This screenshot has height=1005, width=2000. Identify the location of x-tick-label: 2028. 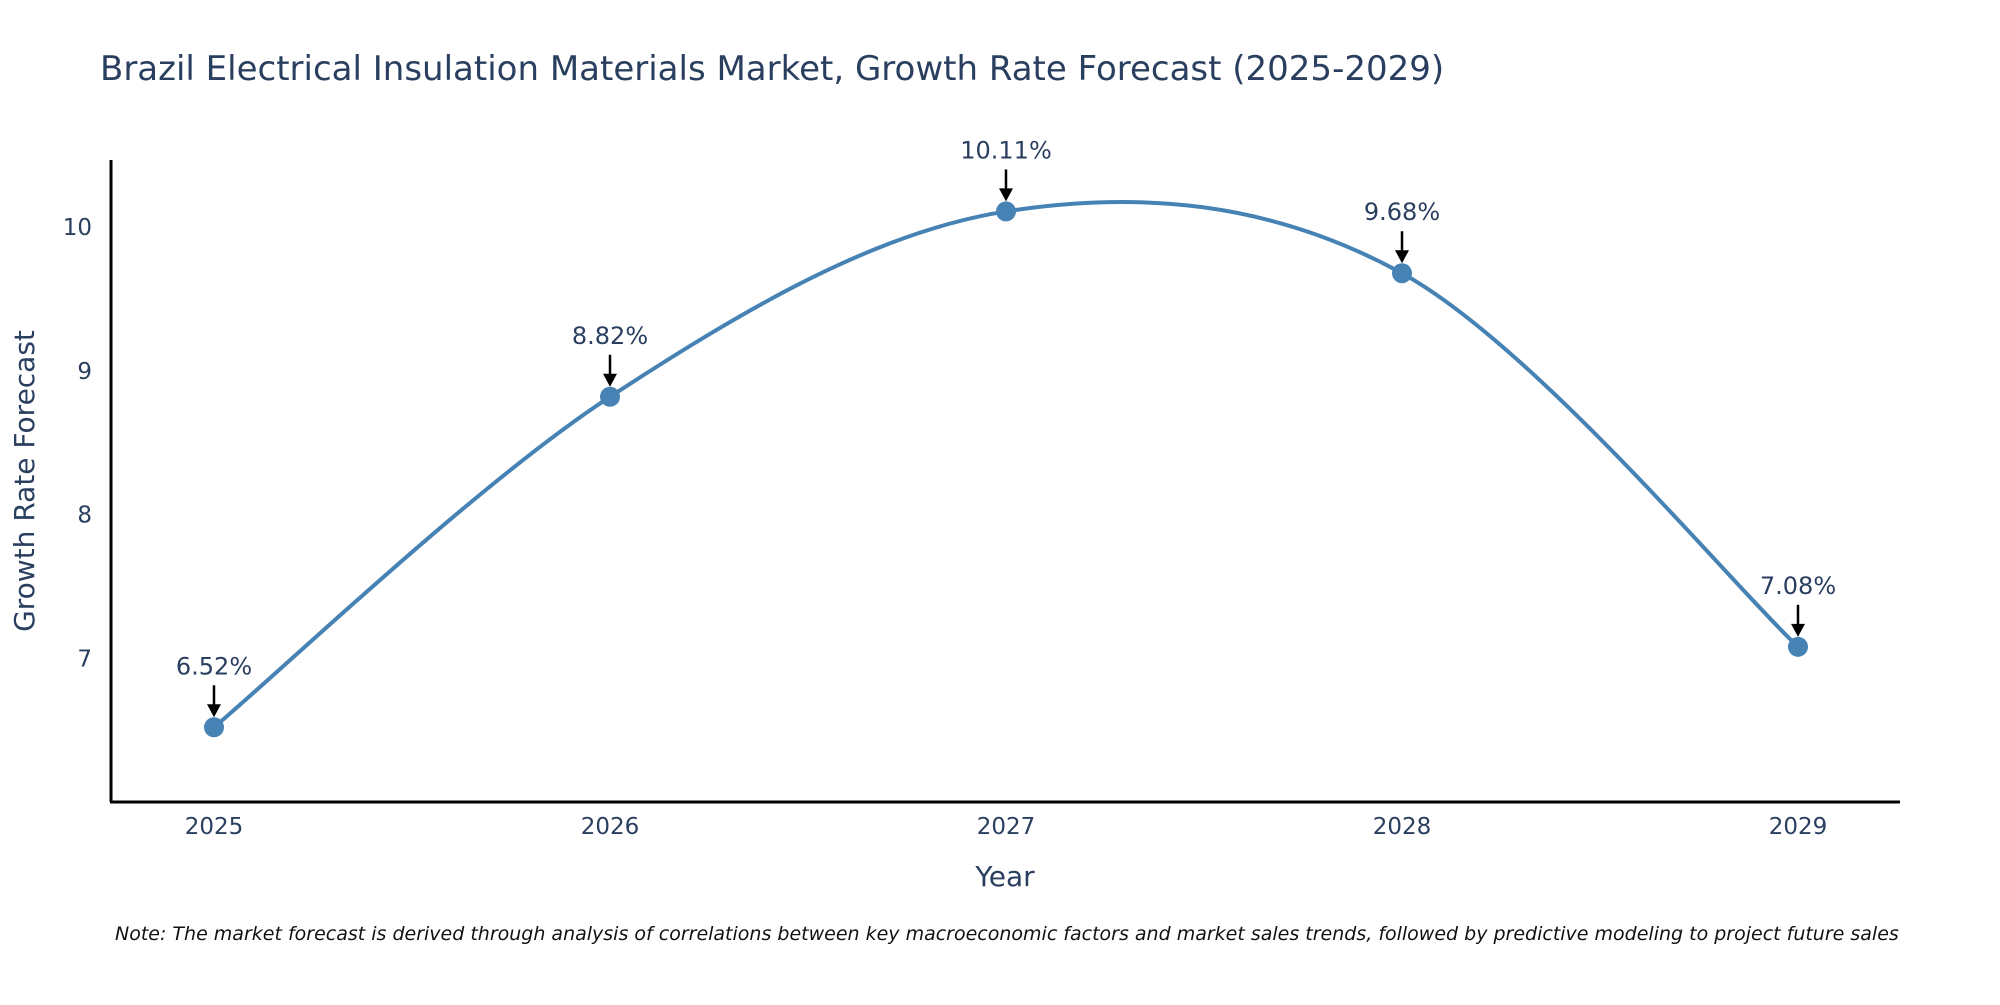
(1402, 827).